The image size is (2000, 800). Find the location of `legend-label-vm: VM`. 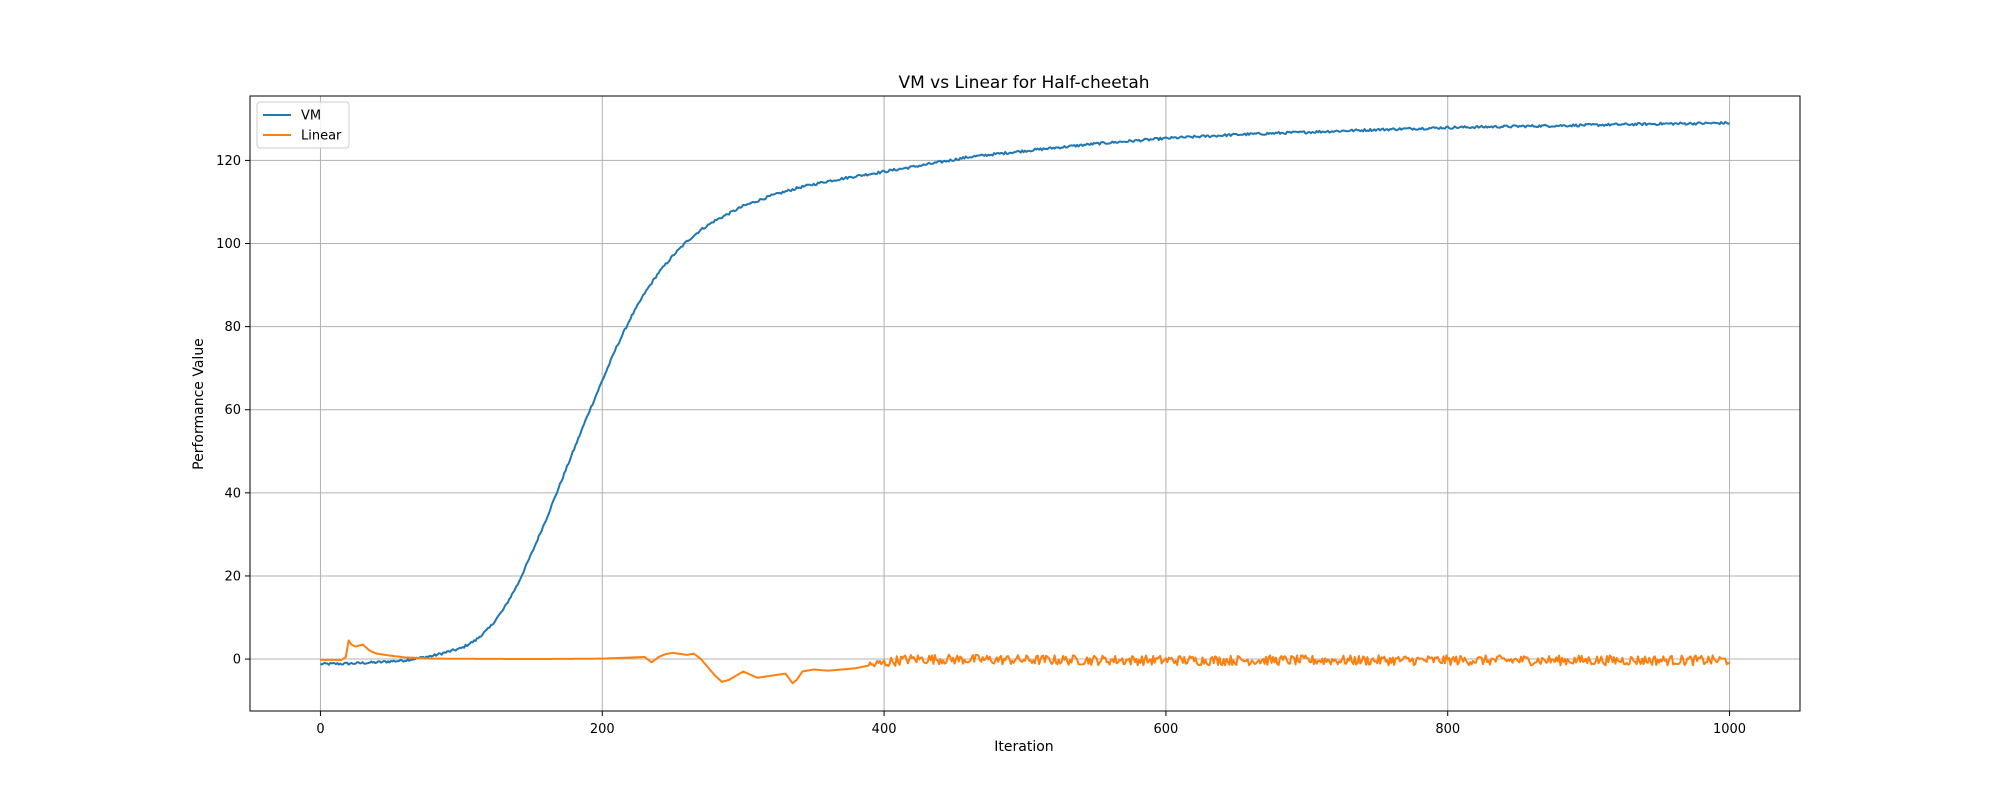

legend-label-vm: VM is located at coordinates (311, 116).